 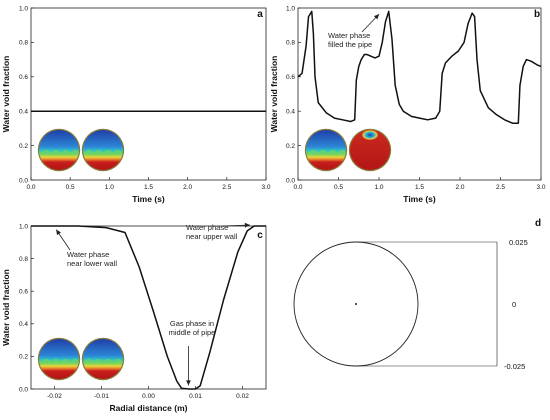 I want to click on dimension-label-top: 0.025, so click(x=518, y=242).